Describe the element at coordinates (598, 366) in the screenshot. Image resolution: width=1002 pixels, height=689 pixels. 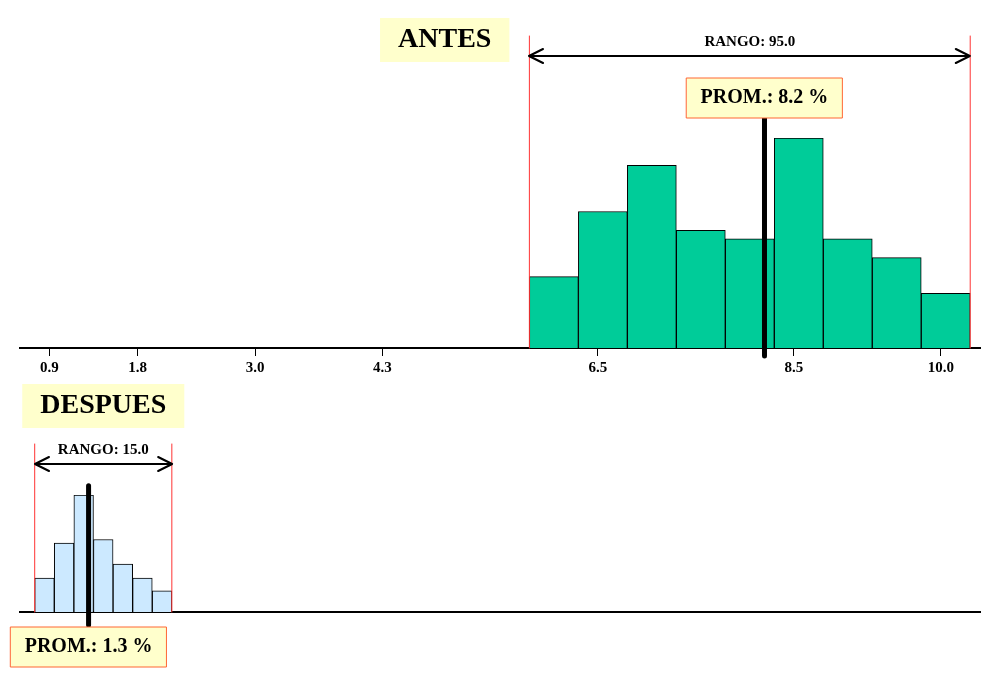
I see `x-tick-label: 6.5` at that location.